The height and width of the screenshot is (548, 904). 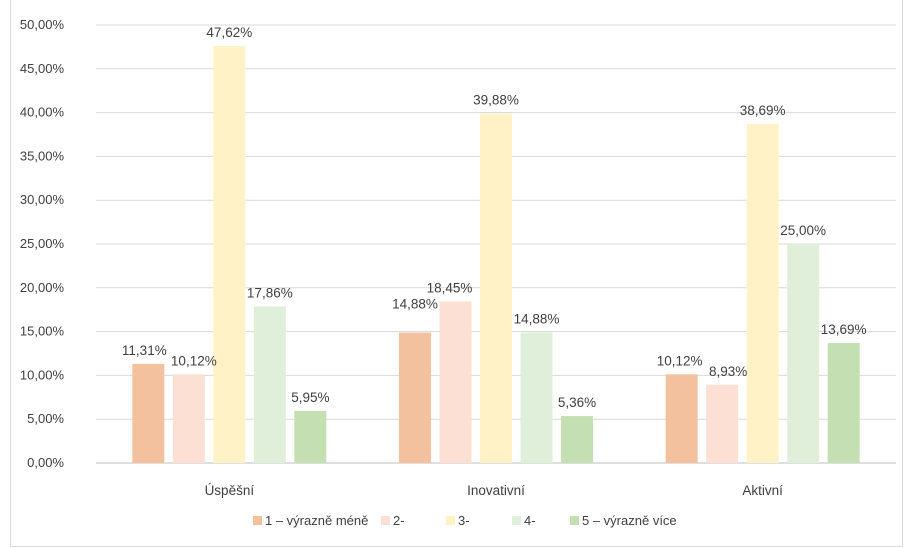 I want to click on y-tick-label: 25,00%, so click(x=42, y=243).